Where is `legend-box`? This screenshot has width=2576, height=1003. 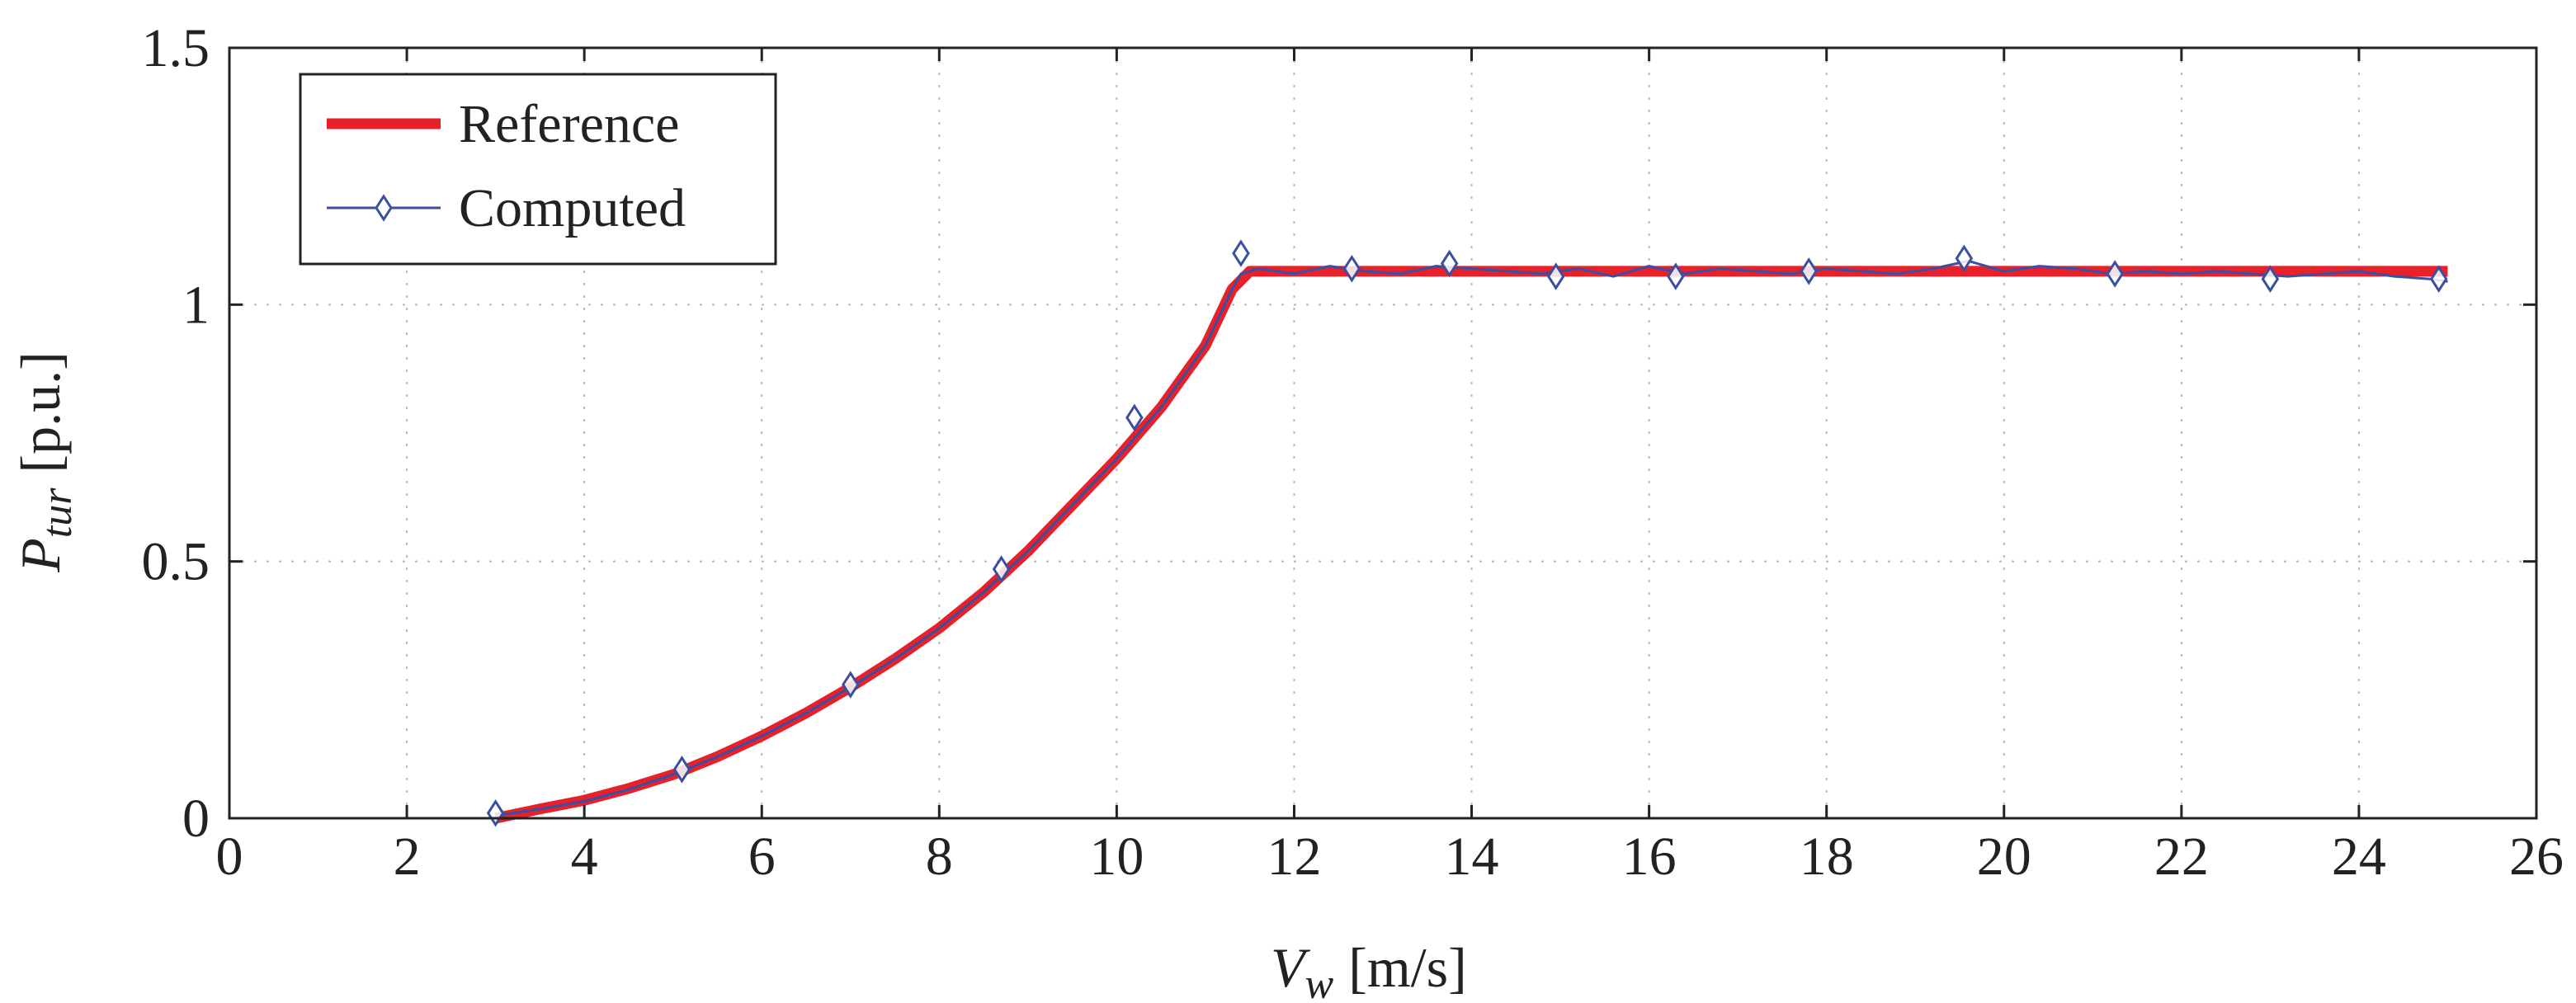
legend-box is located at coordinates (538, 169).